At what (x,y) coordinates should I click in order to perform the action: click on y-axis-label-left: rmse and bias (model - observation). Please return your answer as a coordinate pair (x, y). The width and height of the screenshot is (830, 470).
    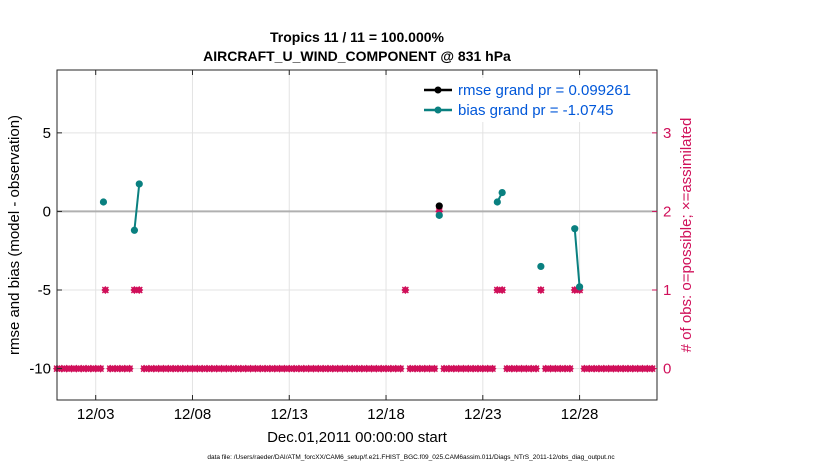
    Looking at the image, I should click on (14, 235).